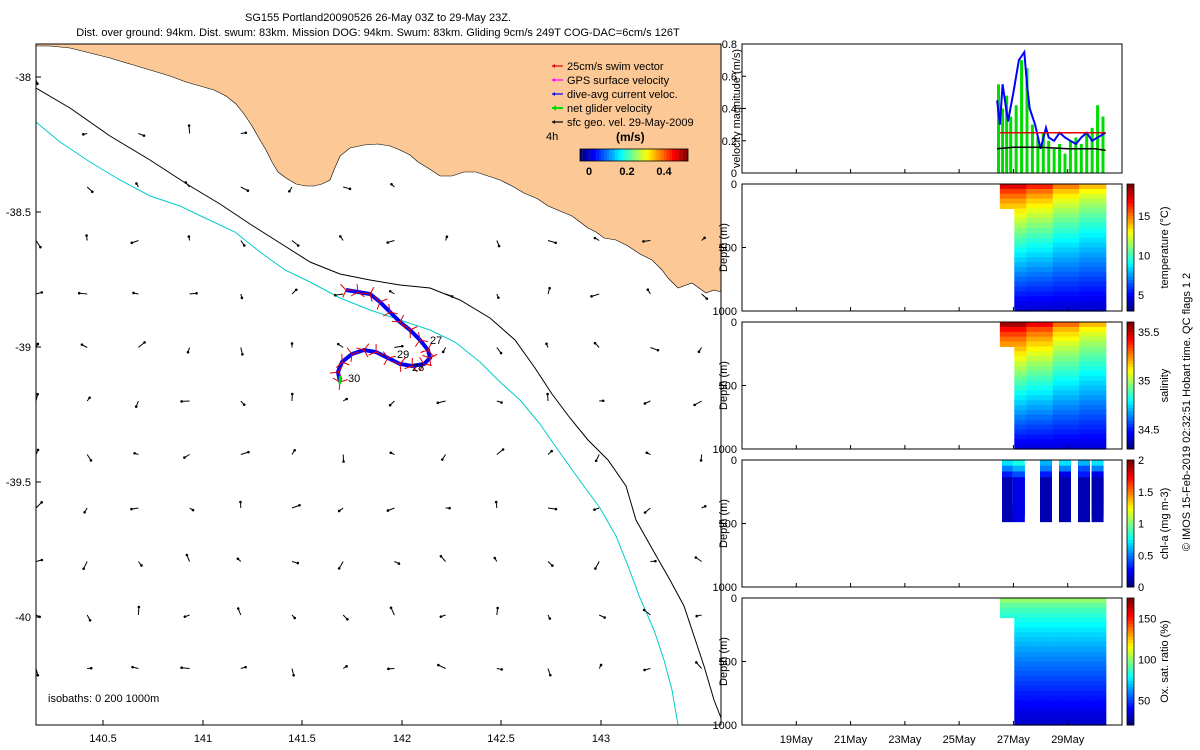 This screenshot has height=750, width=1200. What do you see at coordinates (552, 137) in the screenshot?
I see `legend-4h-label: 4h` at bounding box center [552, 137].